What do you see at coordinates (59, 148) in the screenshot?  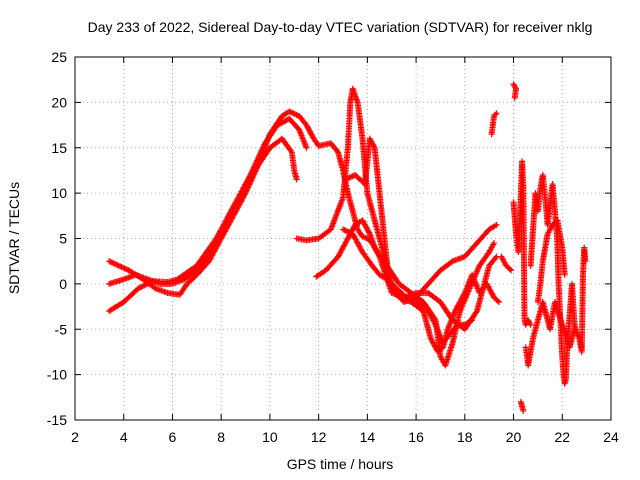 I see `y-tick-label: 15` at bounding box center [59, 148].